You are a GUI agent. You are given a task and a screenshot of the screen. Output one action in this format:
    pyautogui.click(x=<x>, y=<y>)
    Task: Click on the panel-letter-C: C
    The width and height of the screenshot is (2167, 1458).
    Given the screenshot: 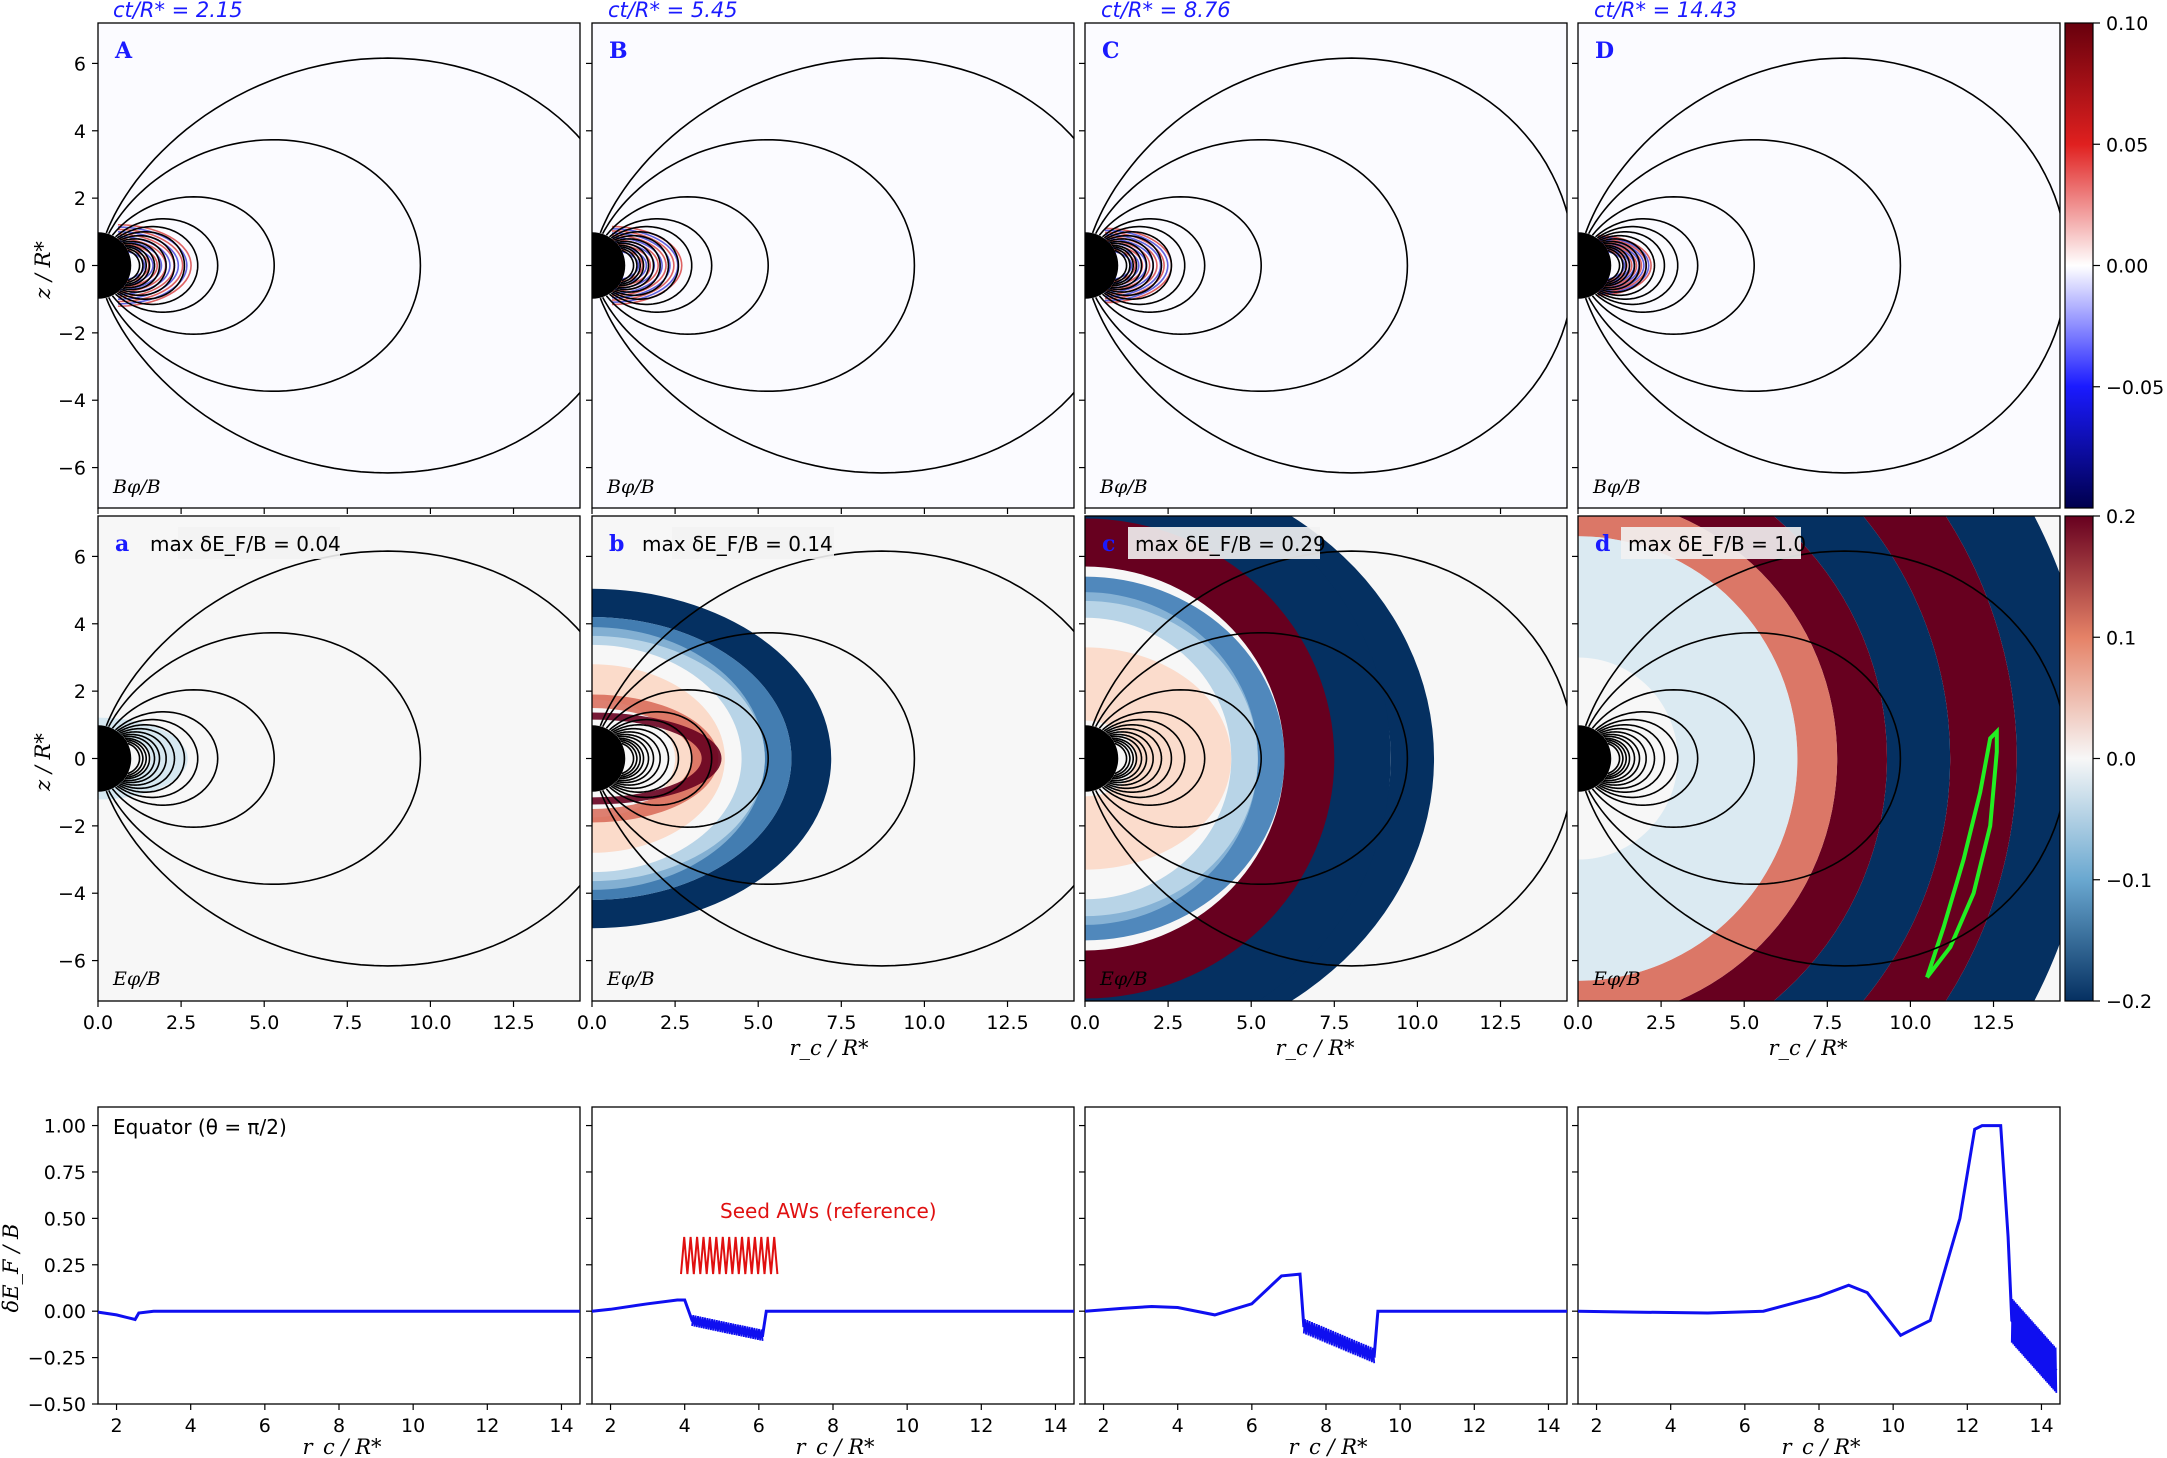 What is the action you would take?
    pyautogui.click(x=1111, y=51)
    